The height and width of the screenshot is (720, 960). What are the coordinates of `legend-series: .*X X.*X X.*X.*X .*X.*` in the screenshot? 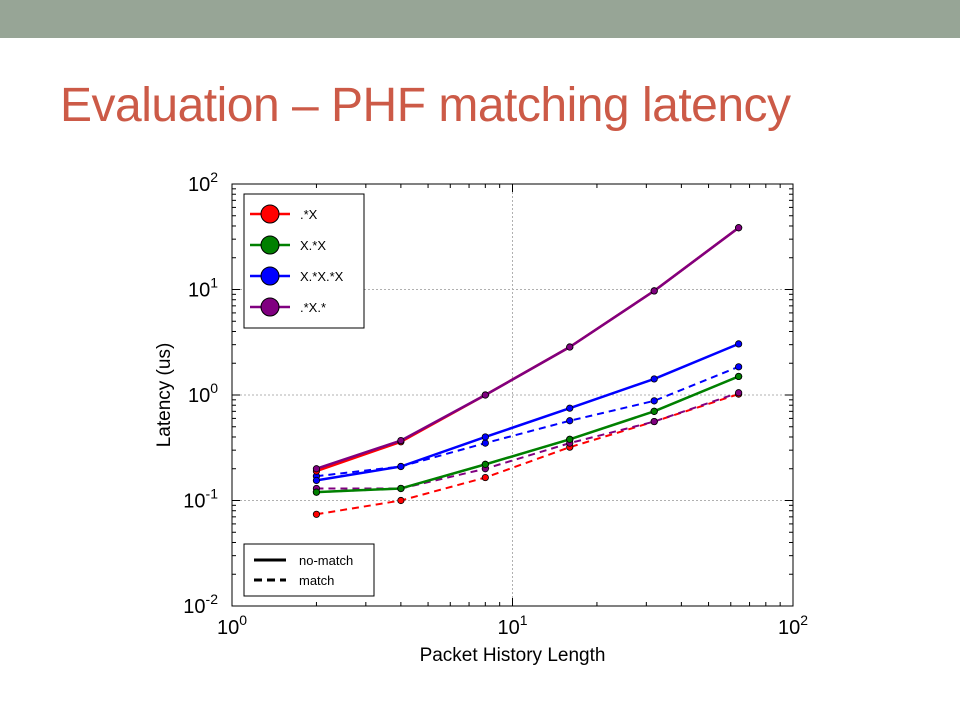 It's located at (304, 261).